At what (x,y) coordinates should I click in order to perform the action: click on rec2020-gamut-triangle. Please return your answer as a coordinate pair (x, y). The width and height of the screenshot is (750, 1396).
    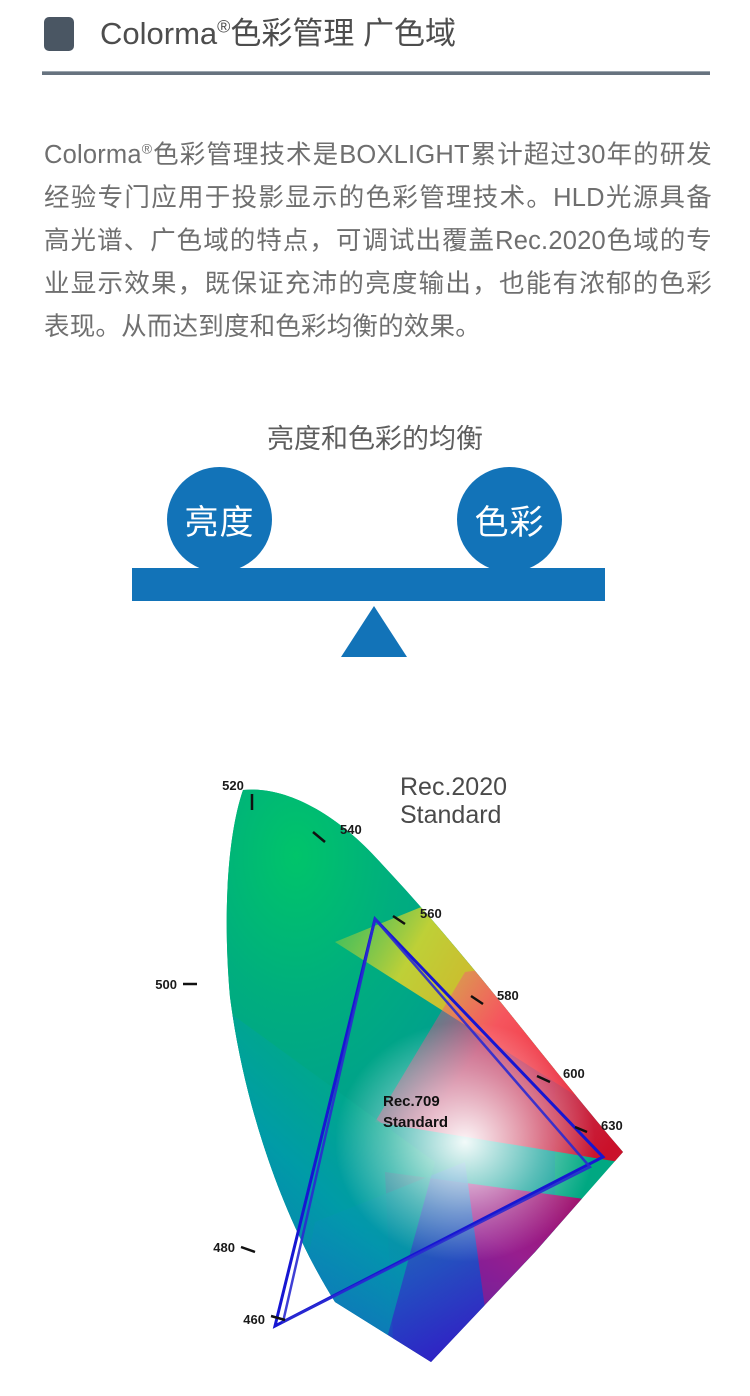
    Looking at the image, I should click on (439, 1122).